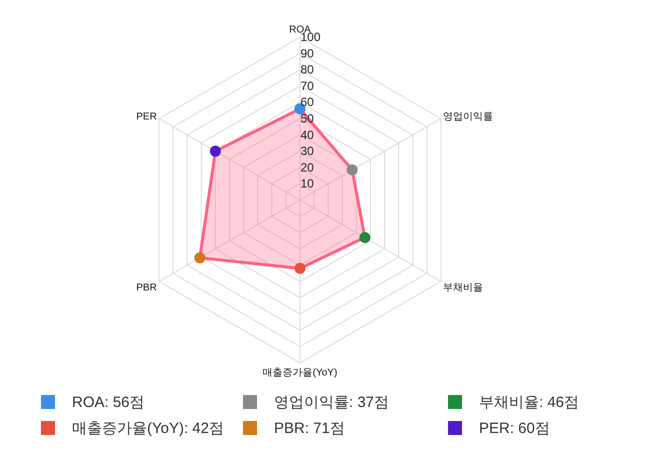 Image resolution: width=650 pixels, height=450 pixels. Describe the element at coordinates (307, 119) in the screenshot. I see `y-tick-label: 50` at that location.